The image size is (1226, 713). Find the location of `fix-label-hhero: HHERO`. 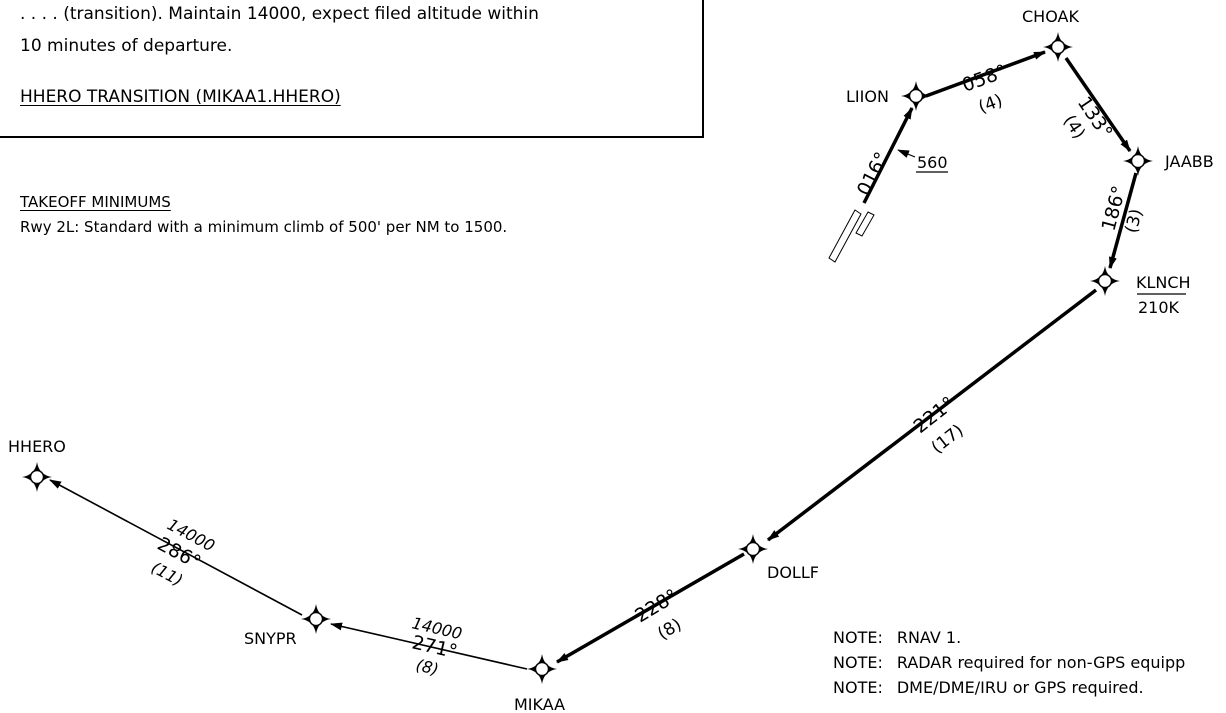

fix-label-hhero: HHERO is located at coordinates (37, 446).